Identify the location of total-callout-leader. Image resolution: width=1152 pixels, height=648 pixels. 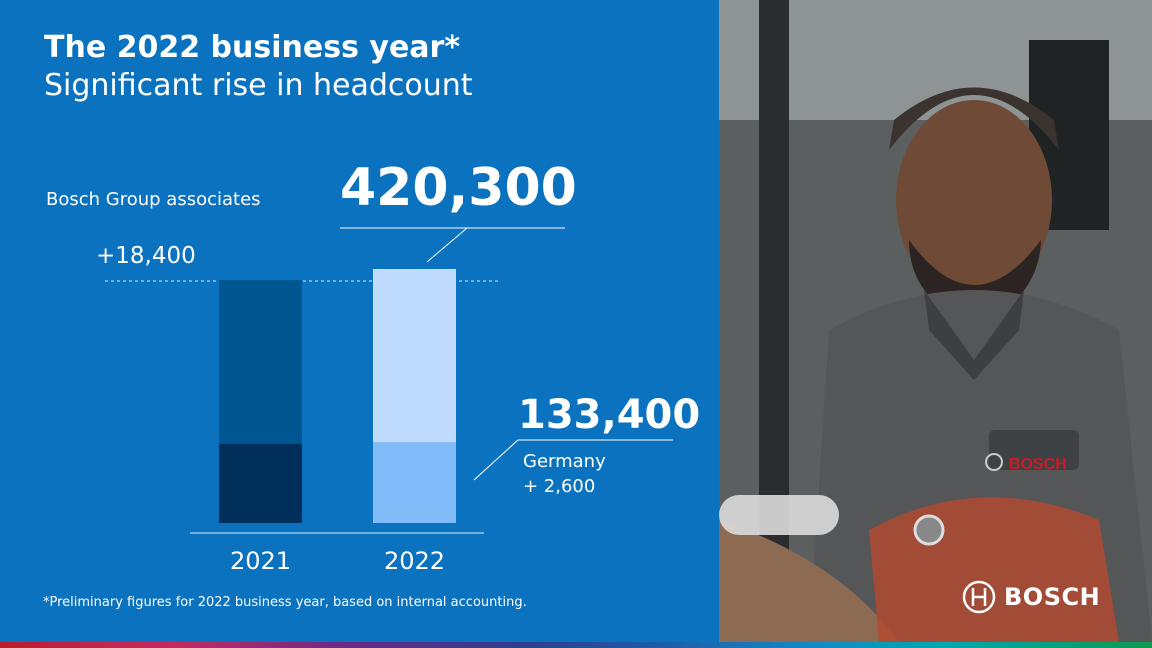
(447, 245).